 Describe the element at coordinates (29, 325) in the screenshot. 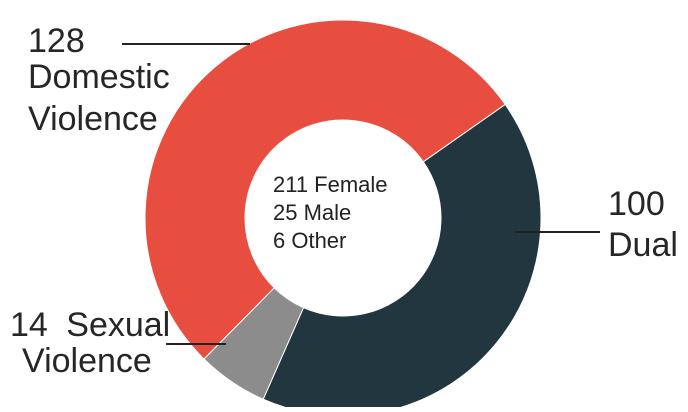

I see `slice-label-sexual-value: 14` at that location.